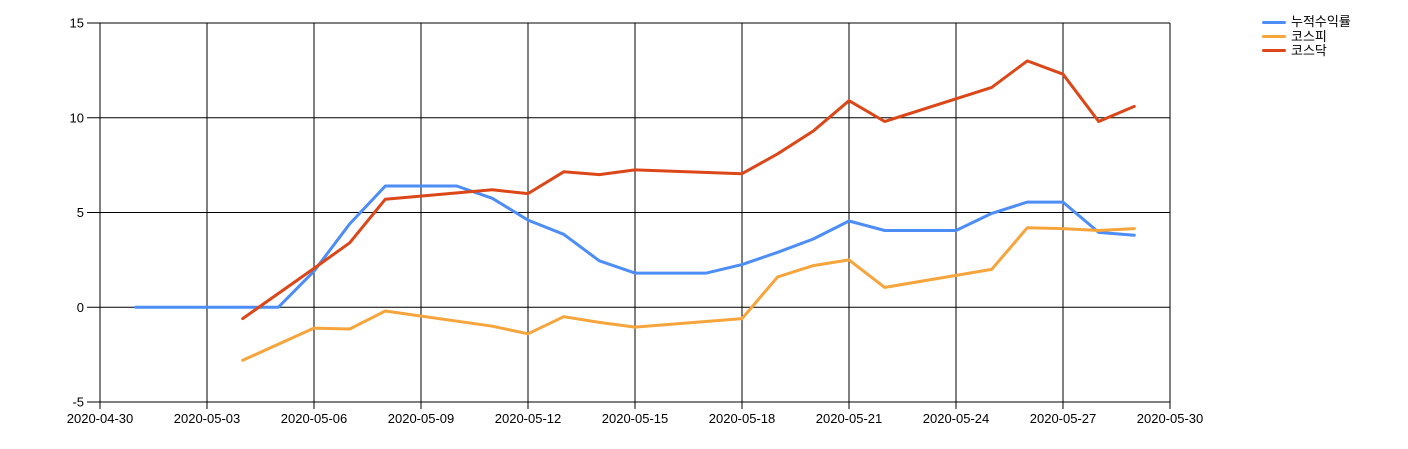 This screenshot has height=449, width=1408. I want to click on legend-line-swatch-orange, so click(1274, 37).